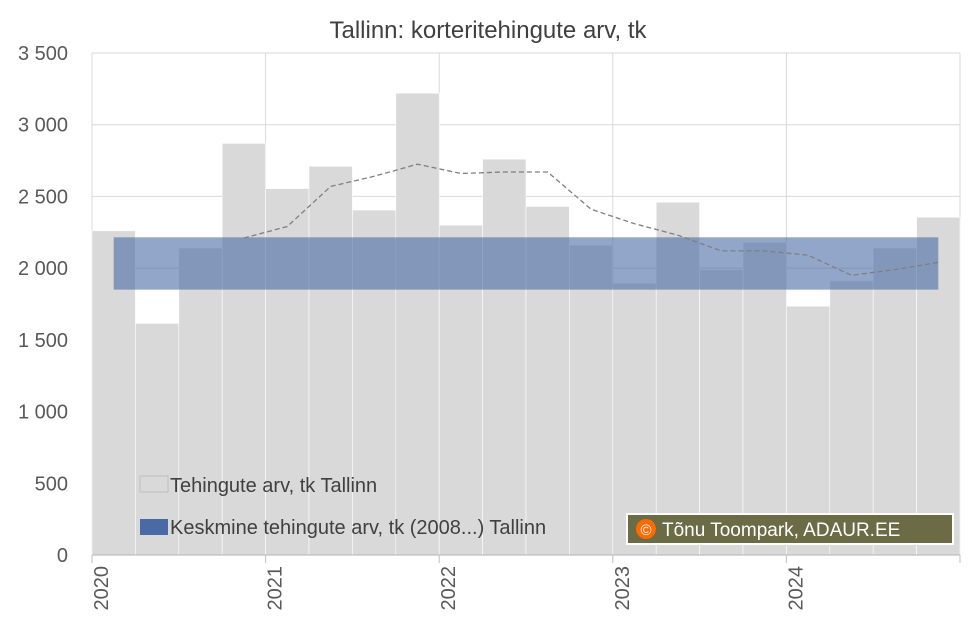  What do you see at coordinates (781, 530) in the screenshot?
I see `credit-text: Tõnu Toompark, ADAUR.EE` at bounding box center [781, 530].